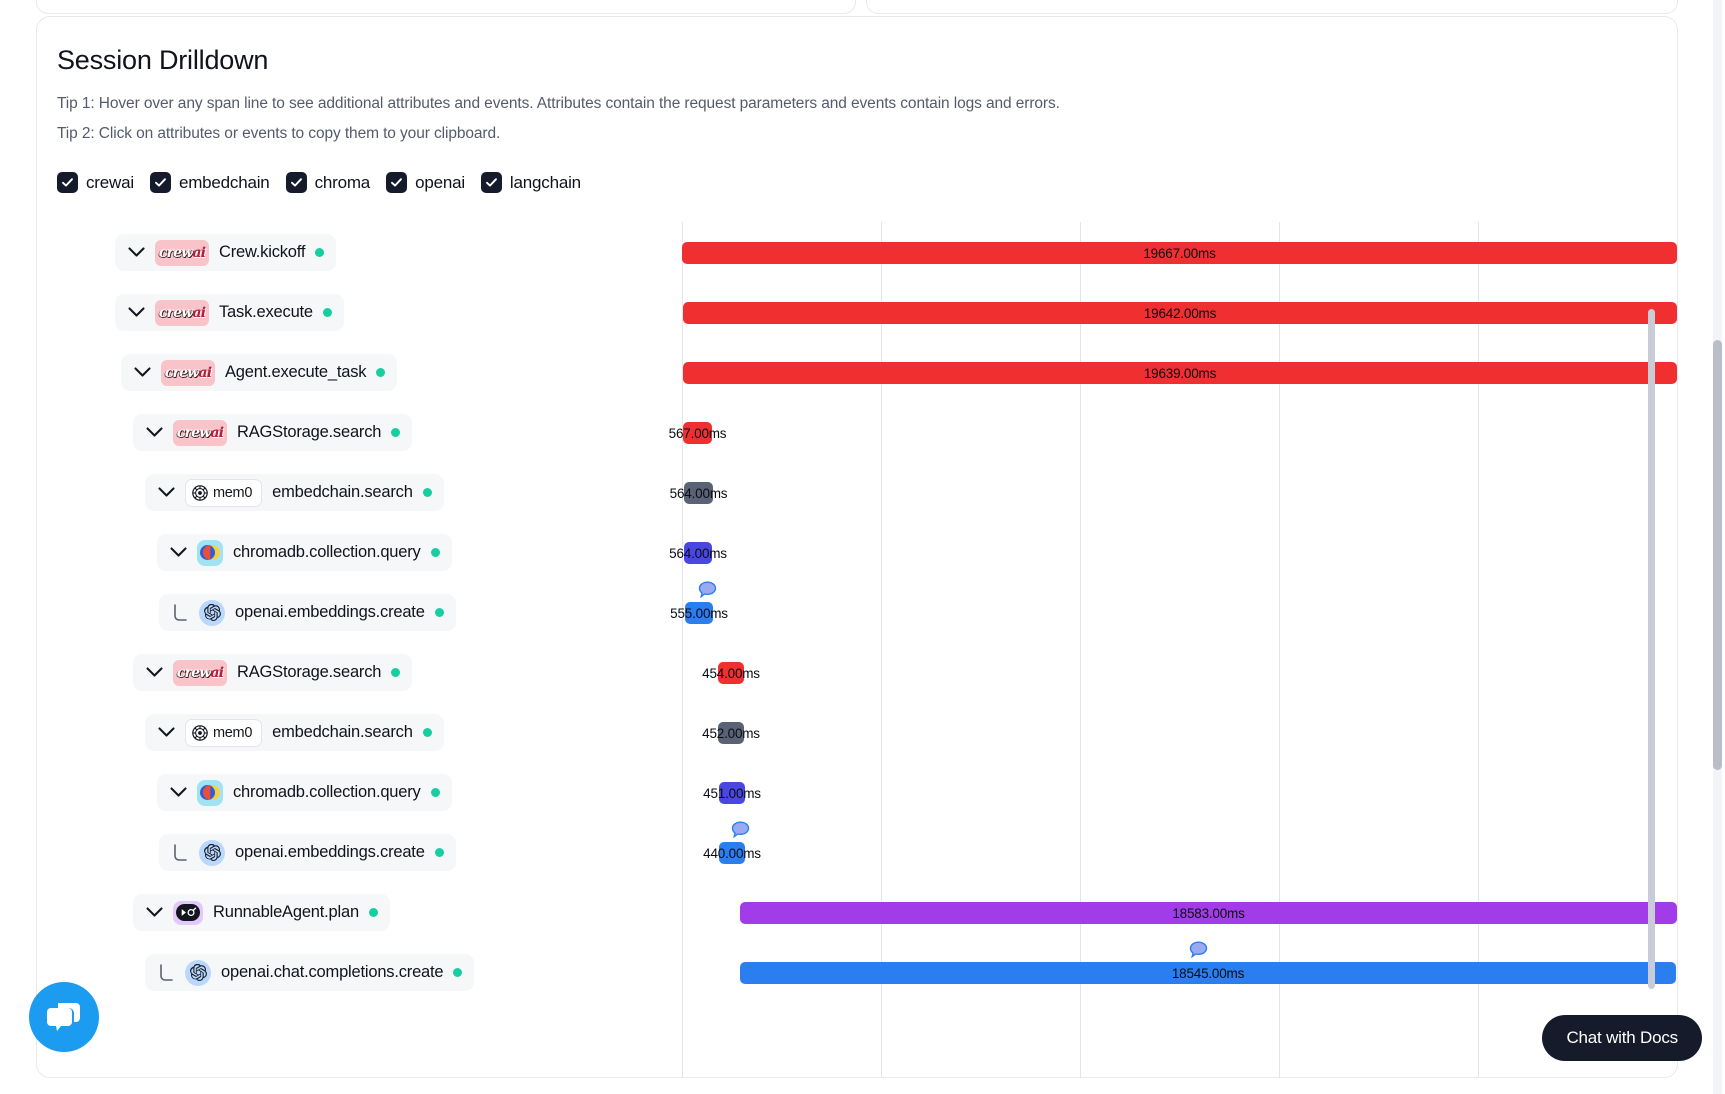 Image resolution: width=1725 pixels, height=1094 pixels. Describe the element at coordinates (64, 1017) in the screenshot. I see `chat-widget-button` at that location.